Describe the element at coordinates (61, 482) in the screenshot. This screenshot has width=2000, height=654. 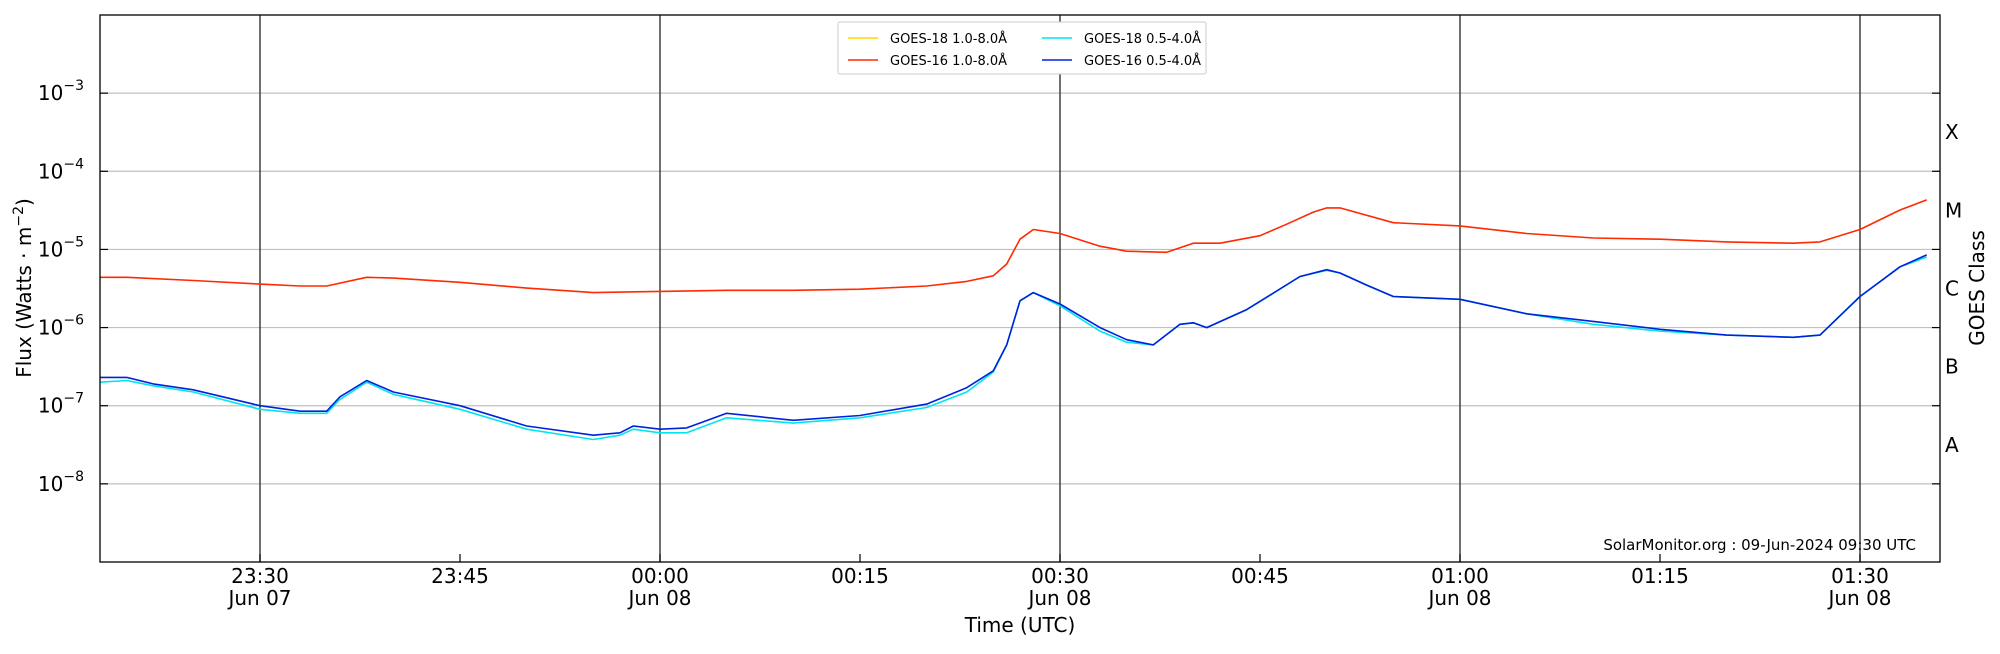
I see `y-tick-label: 10⁻⁸` at that location.